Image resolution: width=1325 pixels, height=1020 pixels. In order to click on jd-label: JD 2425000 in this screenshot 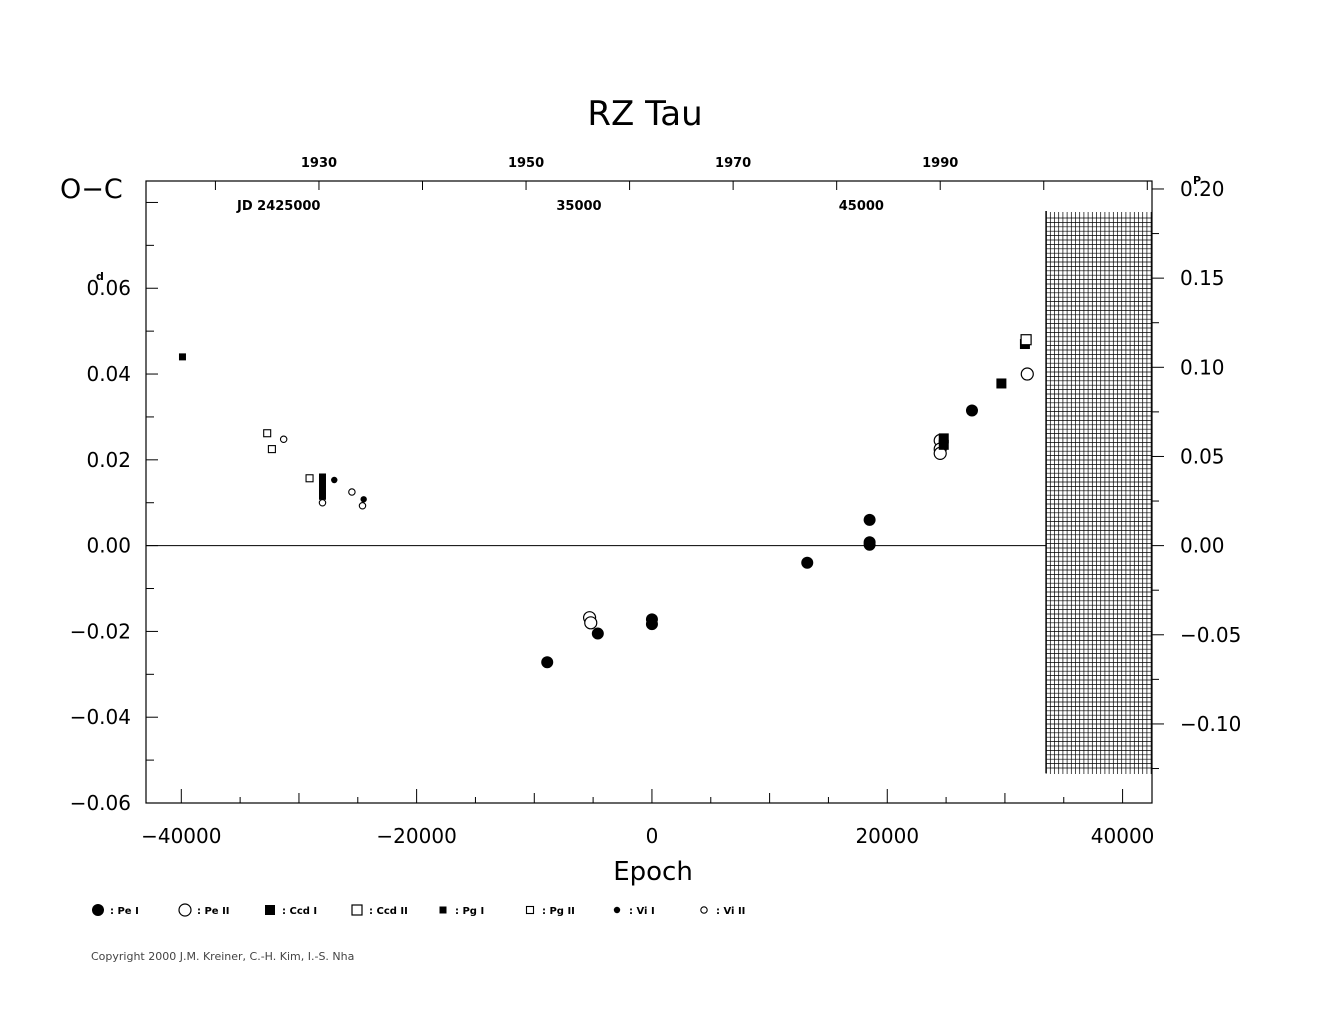, I will do `click(278, 206)`.